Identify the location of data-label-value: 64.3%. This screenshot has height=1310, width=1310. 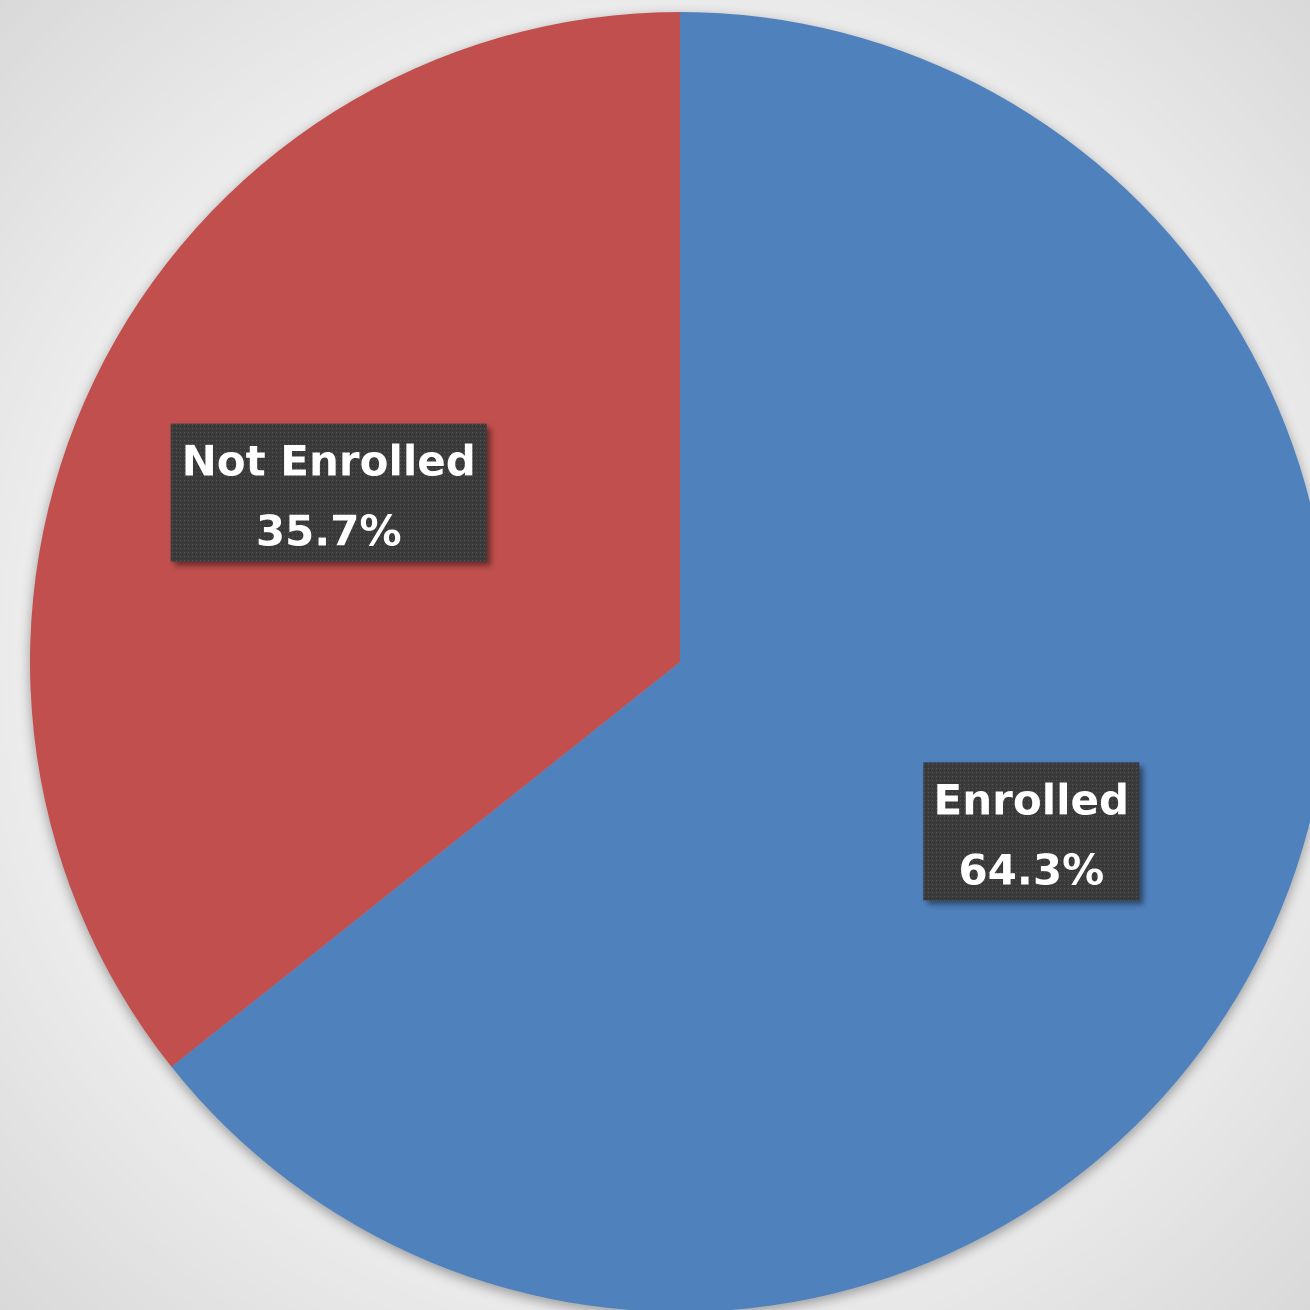
(1031, 869).